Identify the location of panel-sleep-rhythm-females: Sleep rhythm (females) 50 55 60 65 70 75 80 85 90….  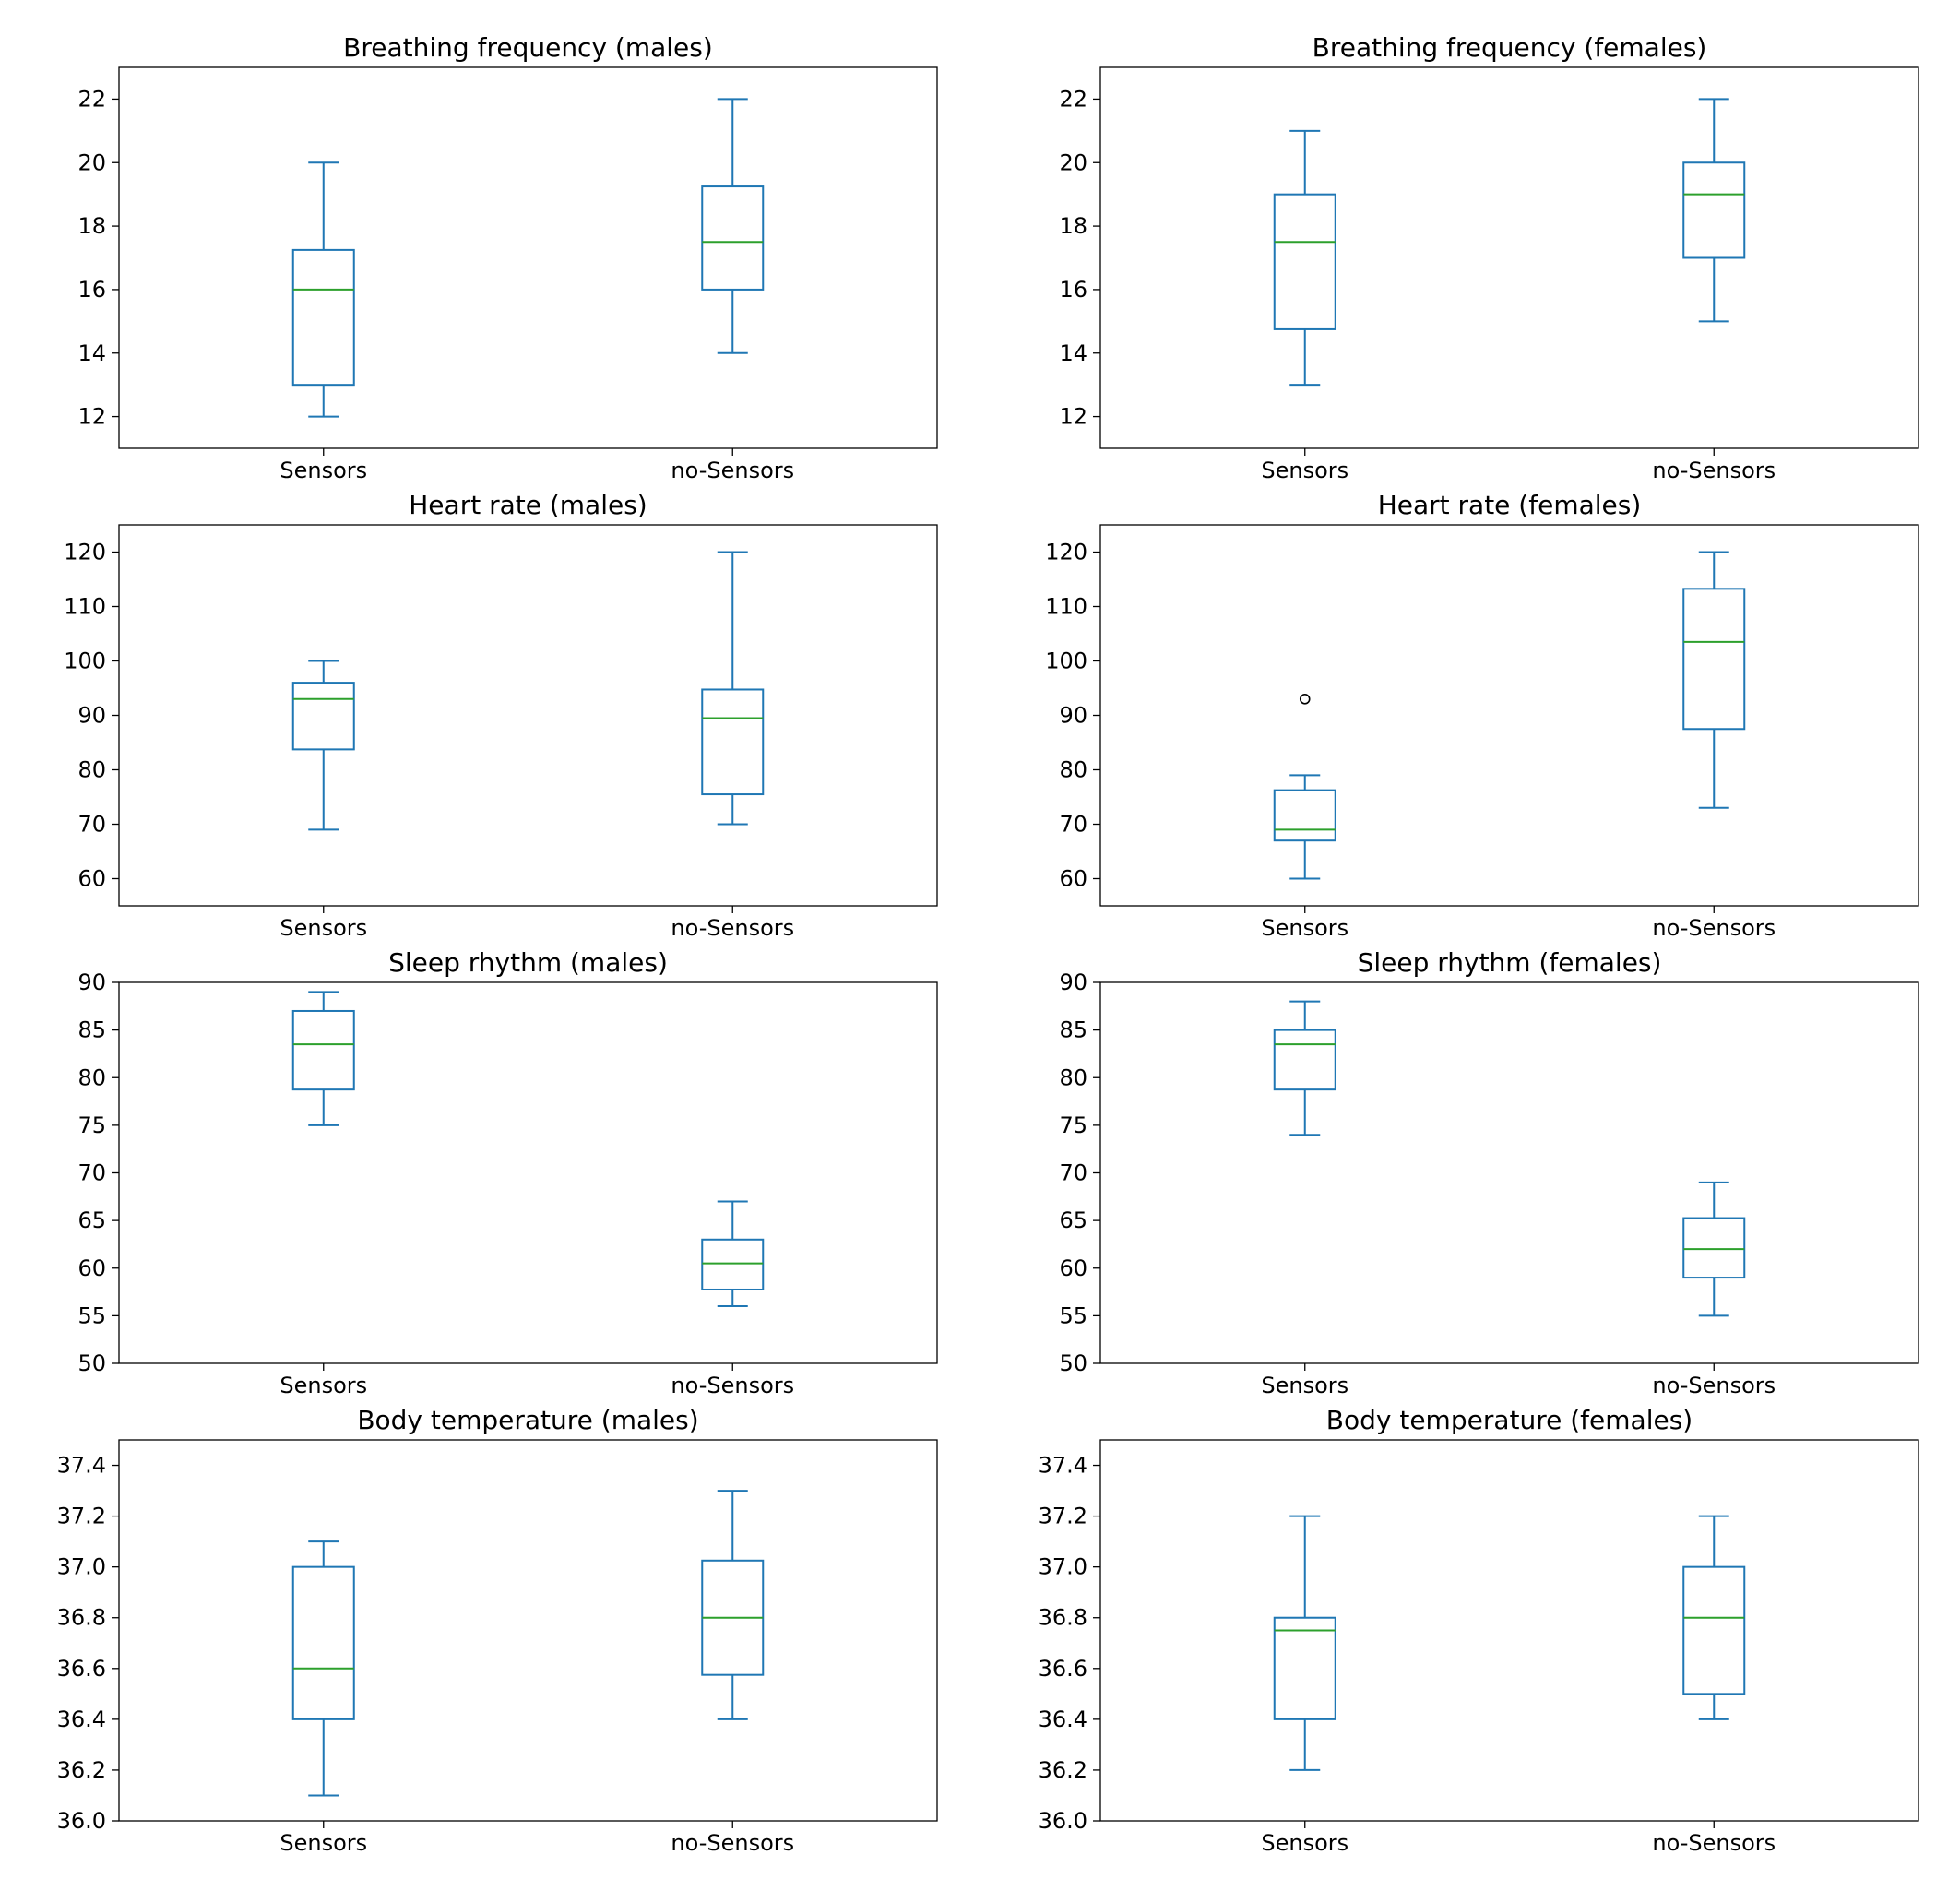
(1489, 1172).